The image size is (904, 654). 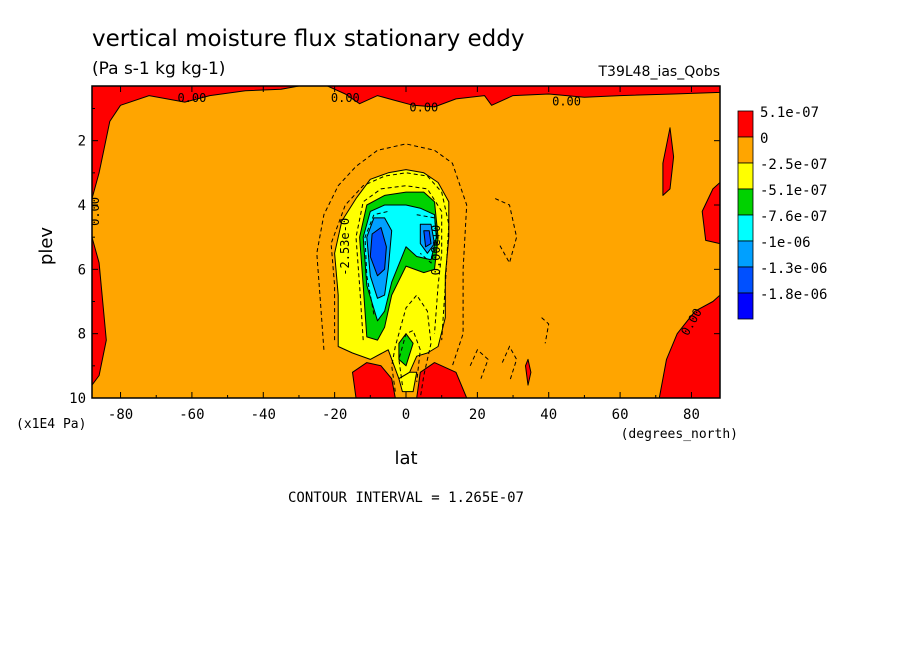 What do you see at coordinates (406, 350) in the screenshot?
I see `contour-region-neg2` at bounding box center [406, 350].